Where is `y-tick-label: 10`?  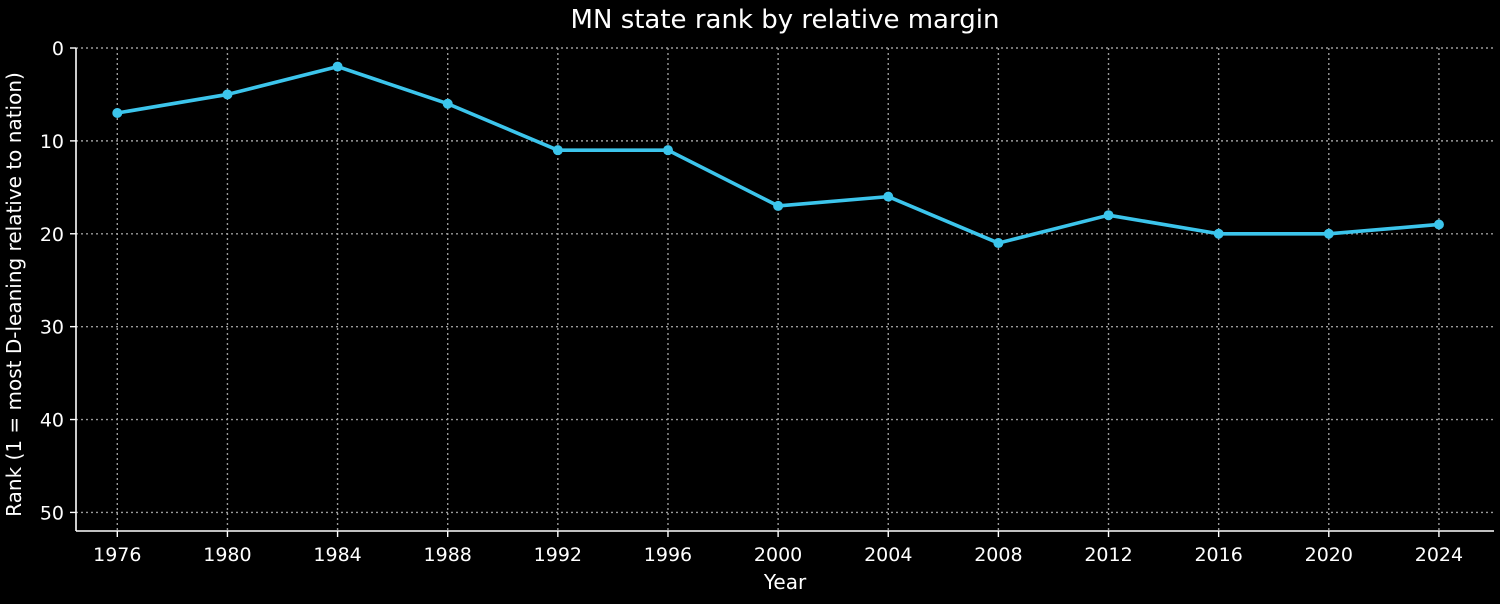 y-tick-label: 10 is located at coordinates (52, 142).